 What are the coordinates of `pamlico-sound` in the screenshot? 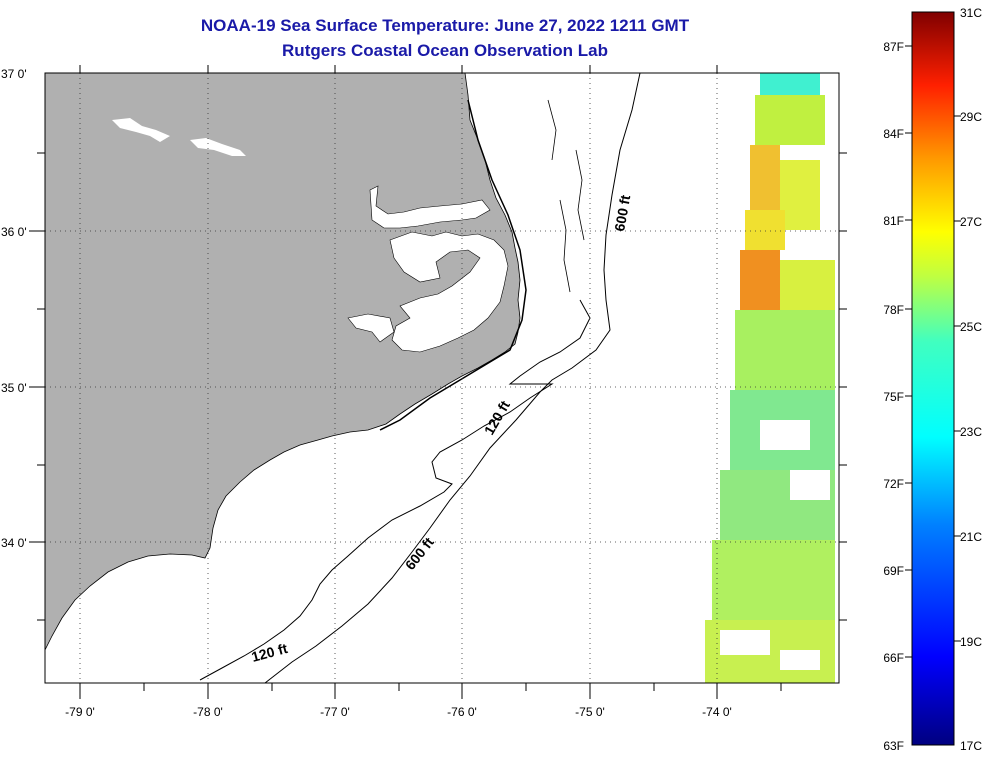 It's located at (449, 292).